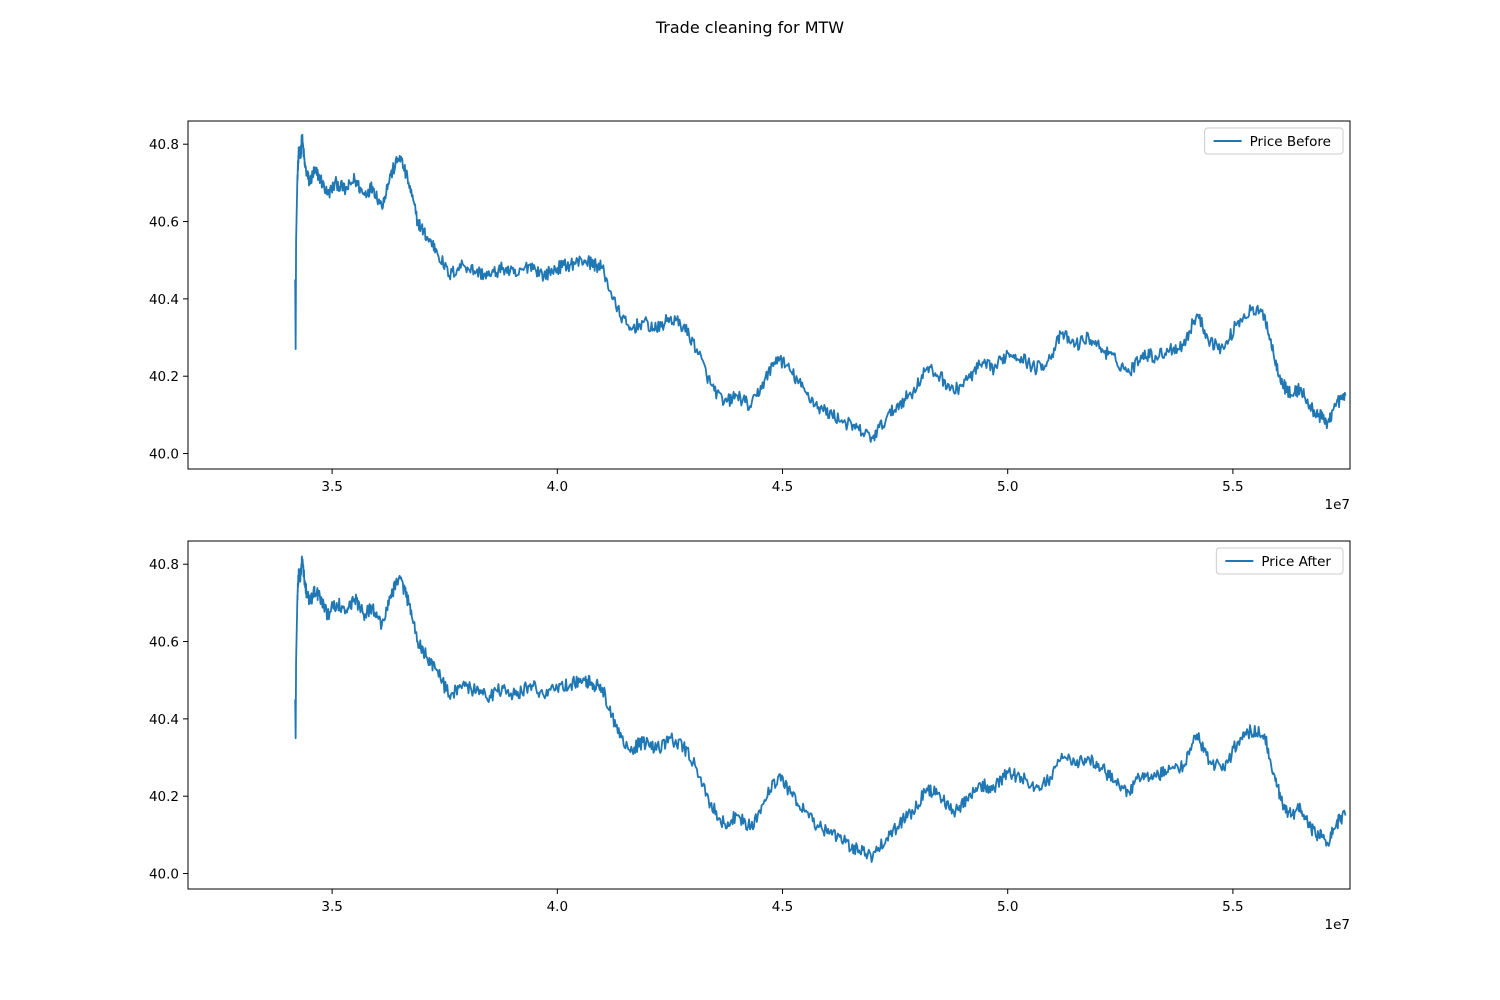 Image resolution: width=1500 pixels, height=1000 pixels. I want to click on legend: Price After, so click(1279, 561).